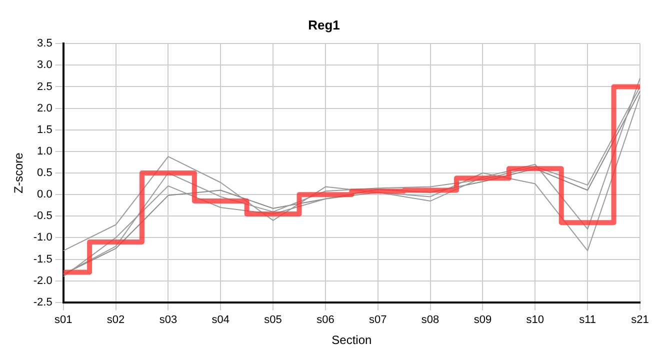 The width and height of the screenshot is (660, 360). What do you see at coordinates (44, 151) in the screenshot?
I see `y-tick-label: 1.0` at bounding box center [44, 151].